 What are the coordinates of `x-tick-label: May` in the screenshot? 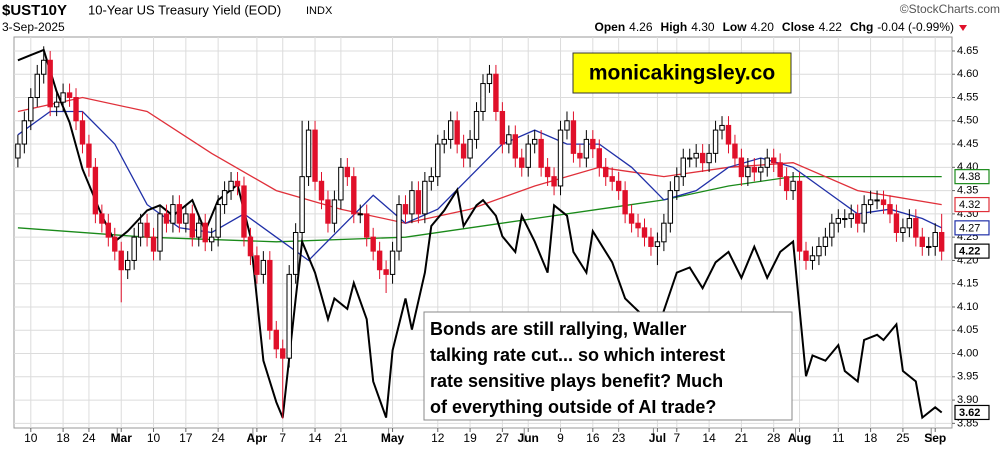 It's located at (393, 438).